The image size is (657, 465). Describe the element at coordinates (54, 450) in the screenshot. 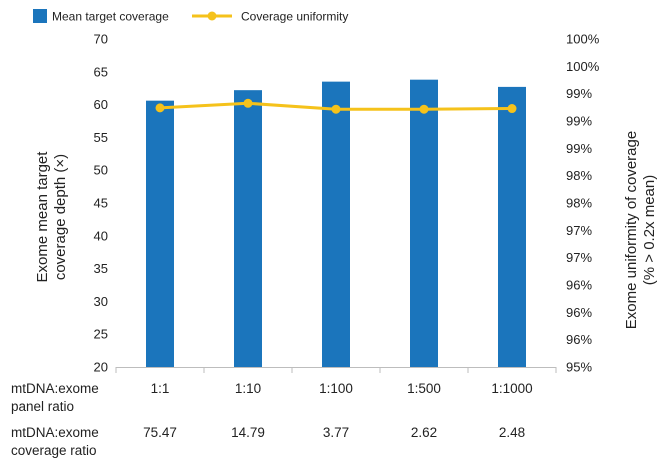

I see `table-row-label-line: coverage ratio` at that location.